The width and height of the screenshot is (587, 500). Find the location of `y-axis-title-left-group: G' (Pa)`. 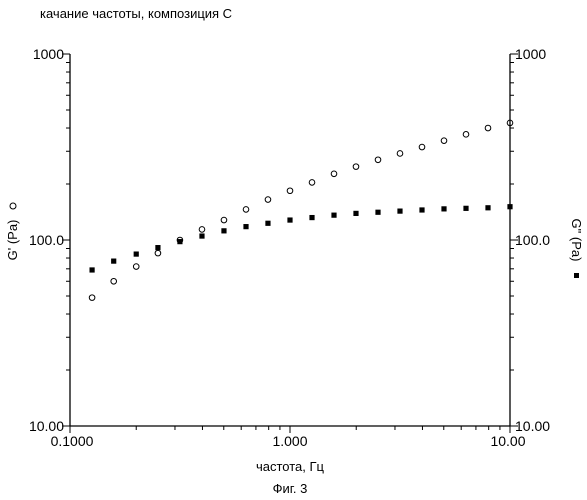

y-axis-title-left-group: G' (Pa) is located at coordinates (12, 231).